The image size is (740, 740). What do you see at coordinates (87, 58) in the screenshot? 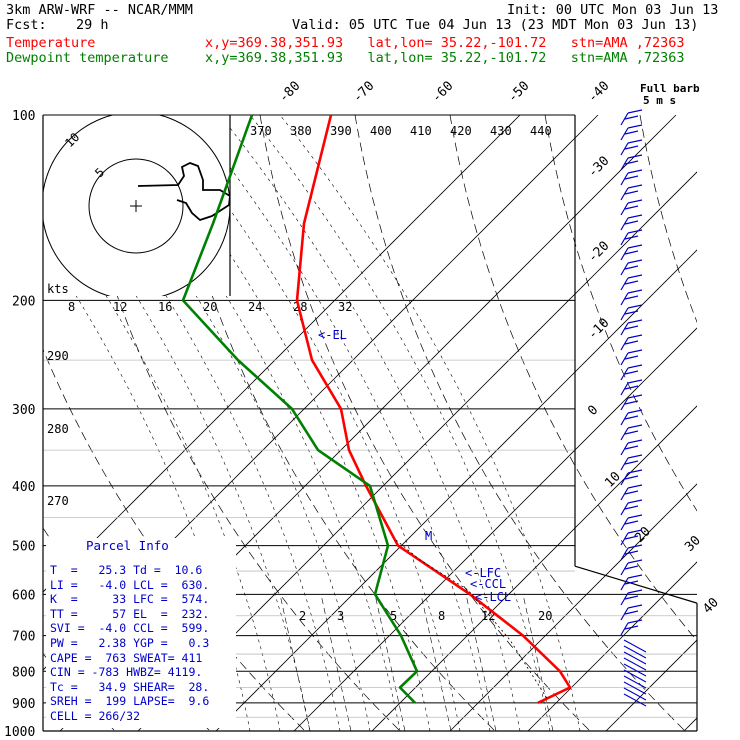
I see `dewpoint-legend-name: Dewpoint temperature` at bounding box center [87, 58].